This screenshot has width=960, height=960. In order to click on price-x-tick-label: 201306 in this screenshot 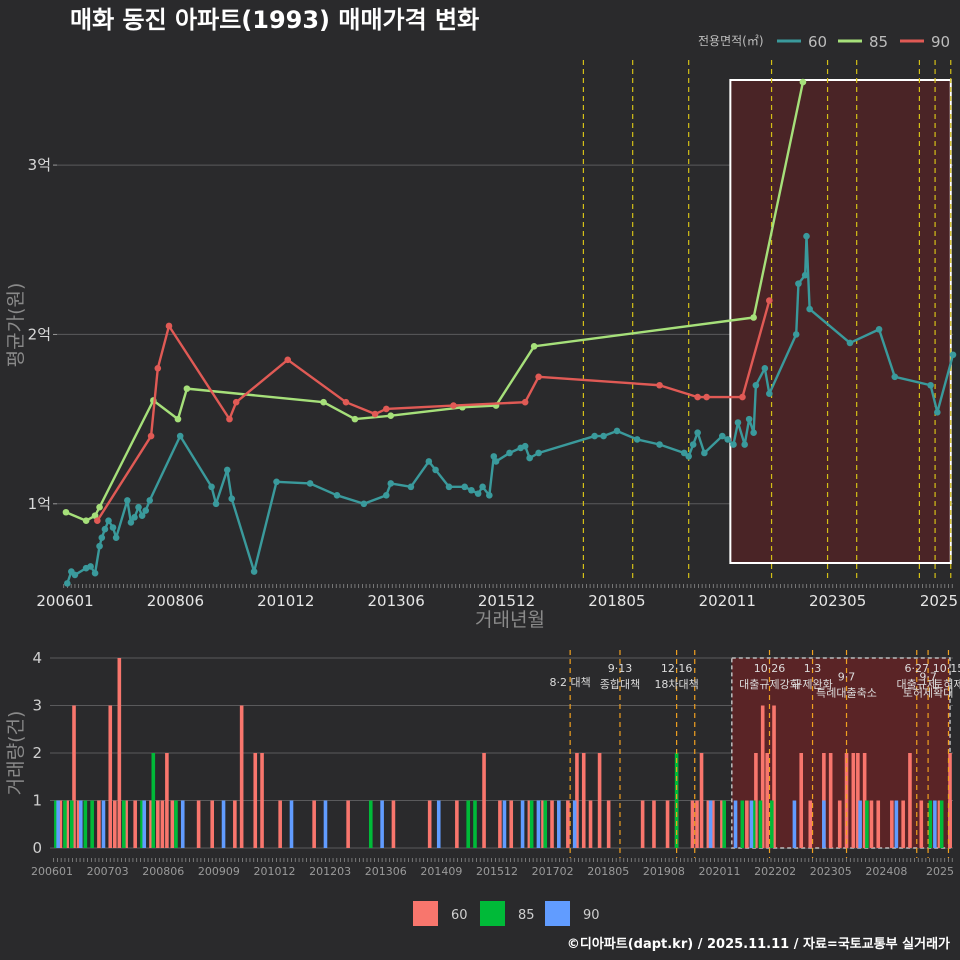, I will do `click(395, 601)`.